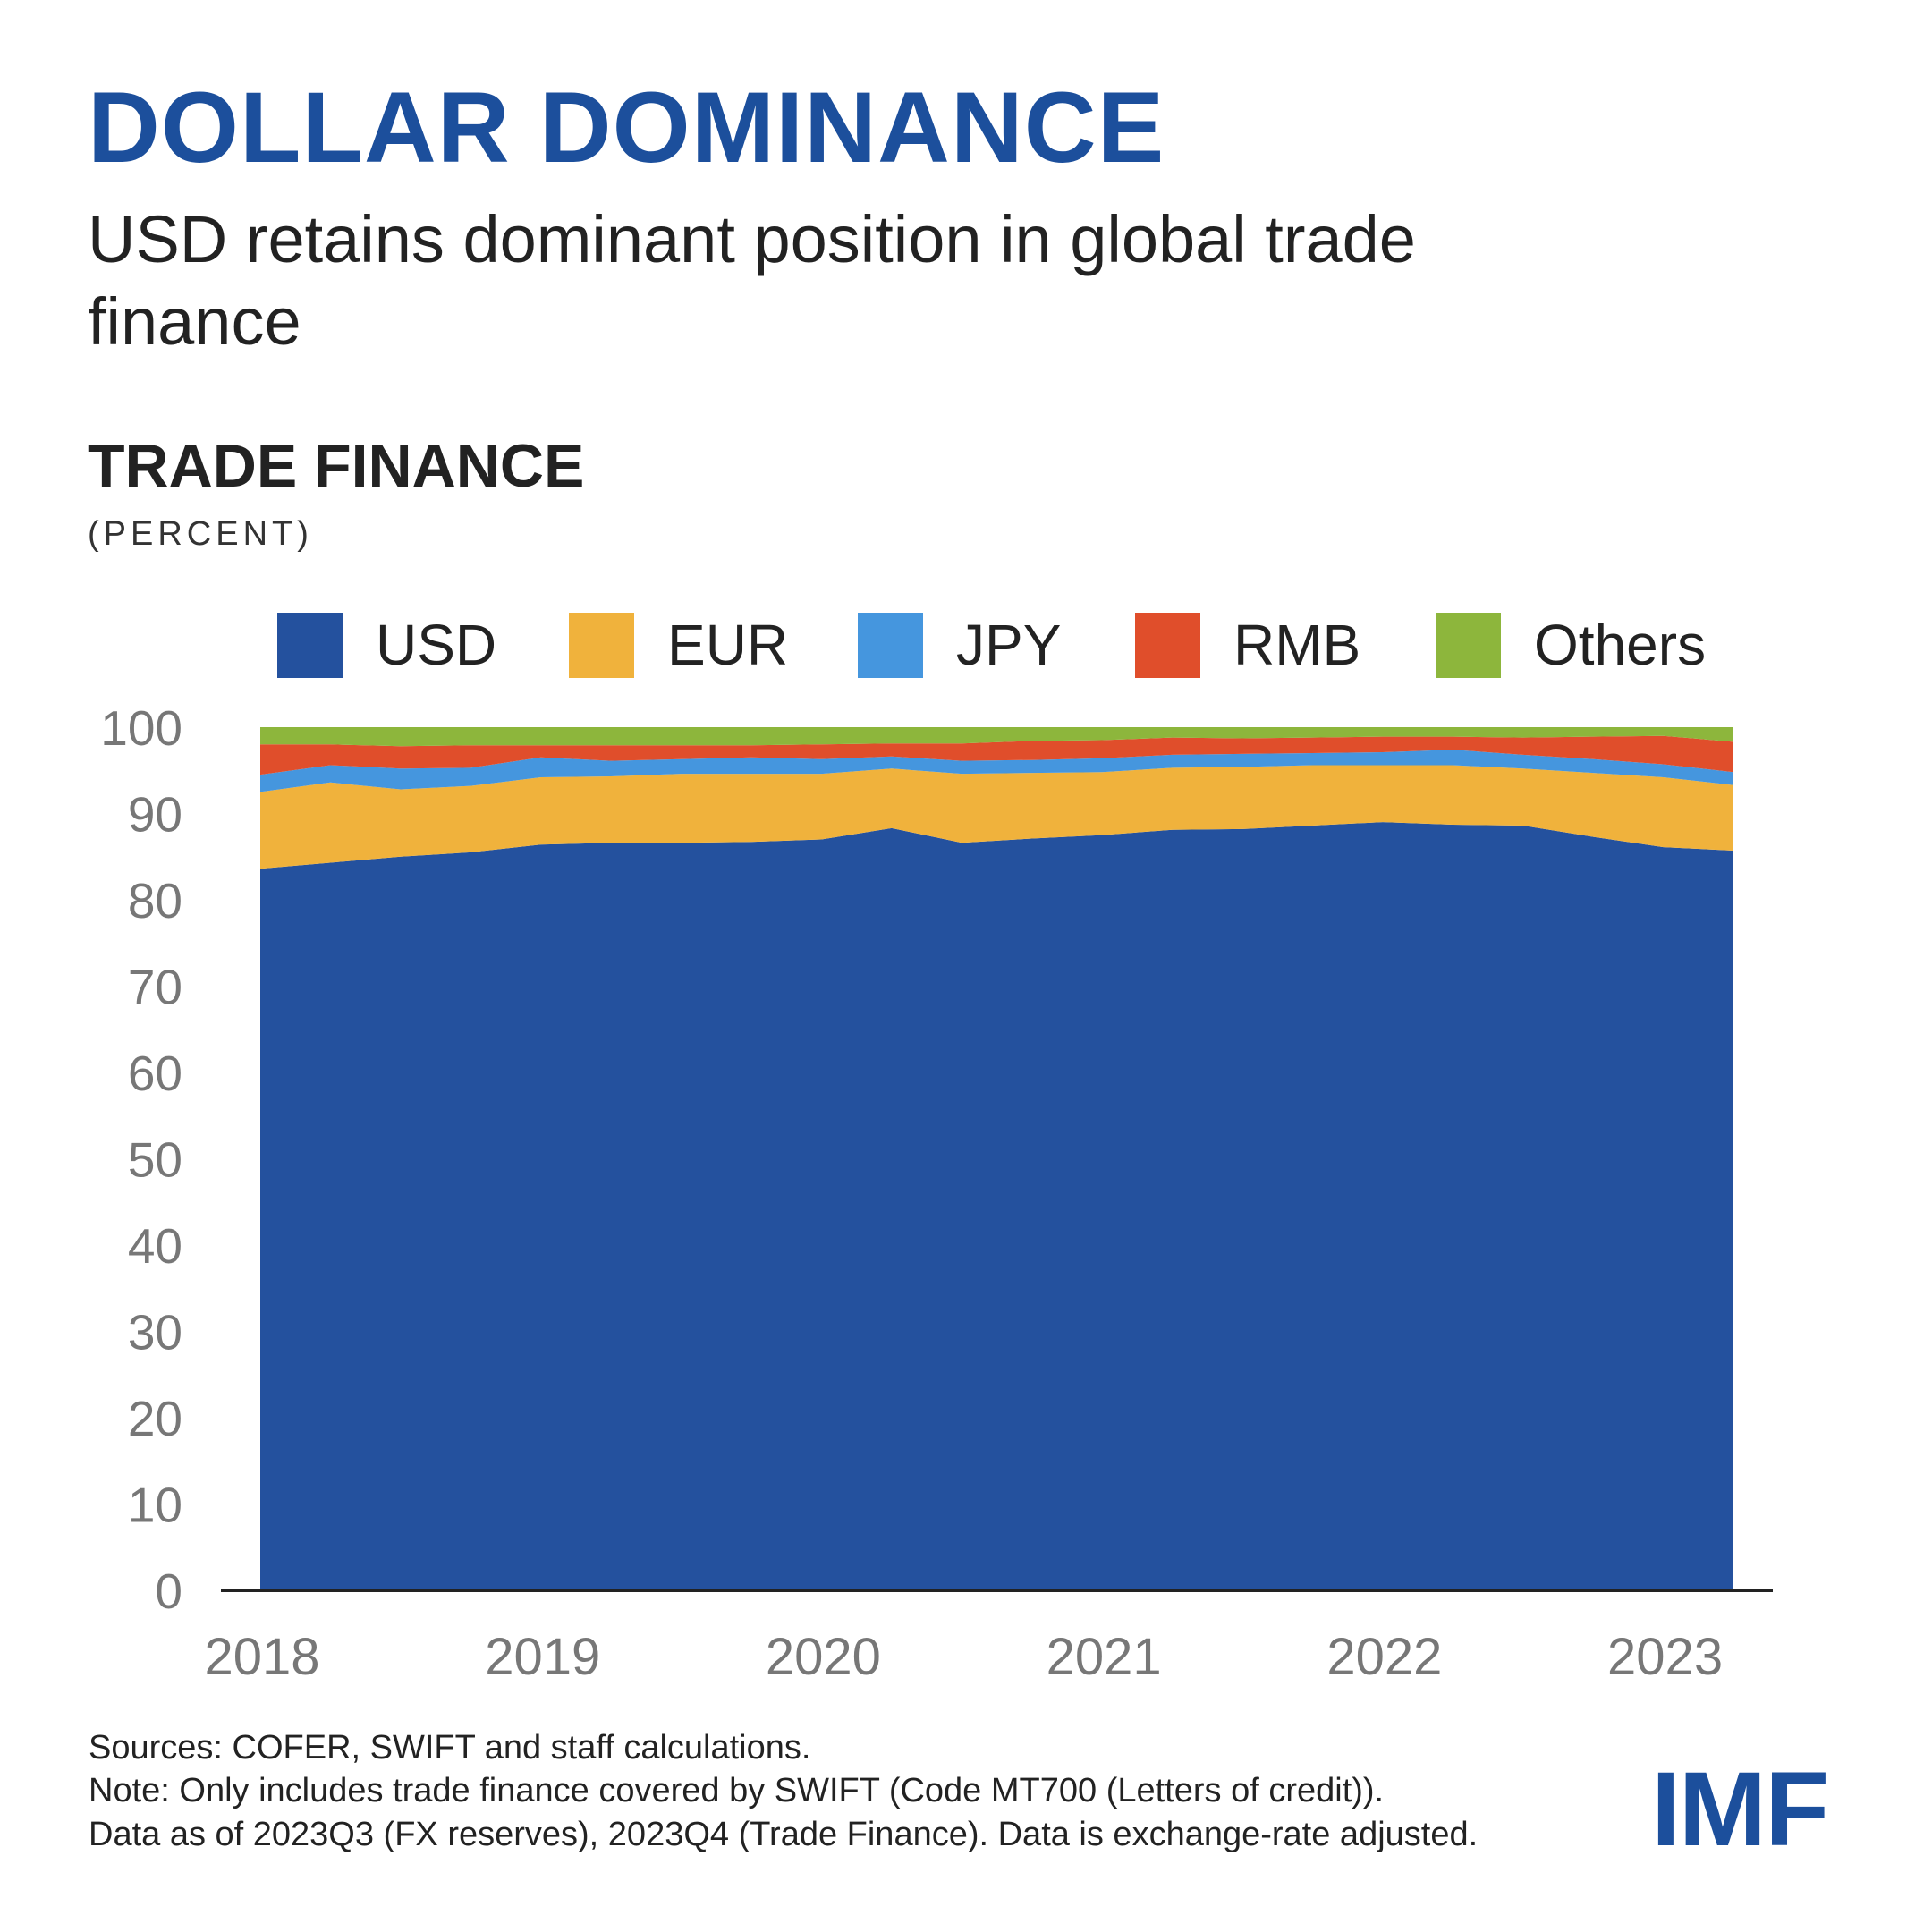 This screenshot has height=1932, width=1932. Describe the element at coordinates (1665, 1657) in the screenshot. I see `x-tick-label: 2023` at that location.